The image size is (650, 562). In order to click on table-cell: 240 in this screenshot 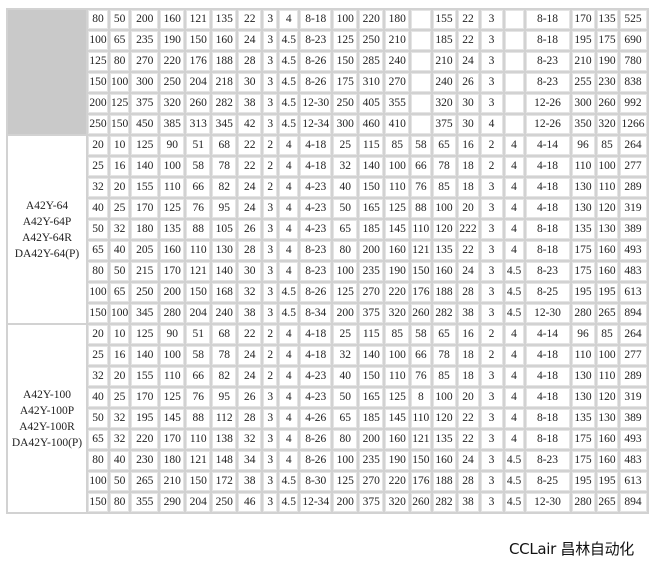, I will do `click(397, 61)`.